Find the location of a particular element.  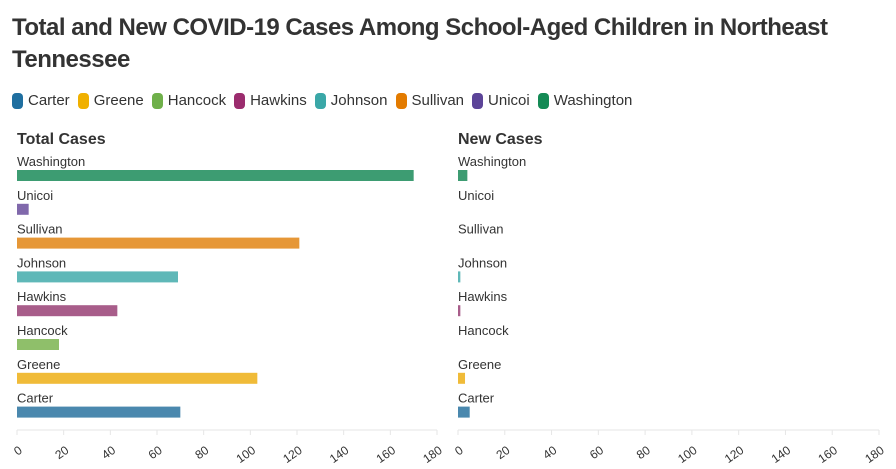

legend-label: Hawkins is located at coordinates (278, 100).